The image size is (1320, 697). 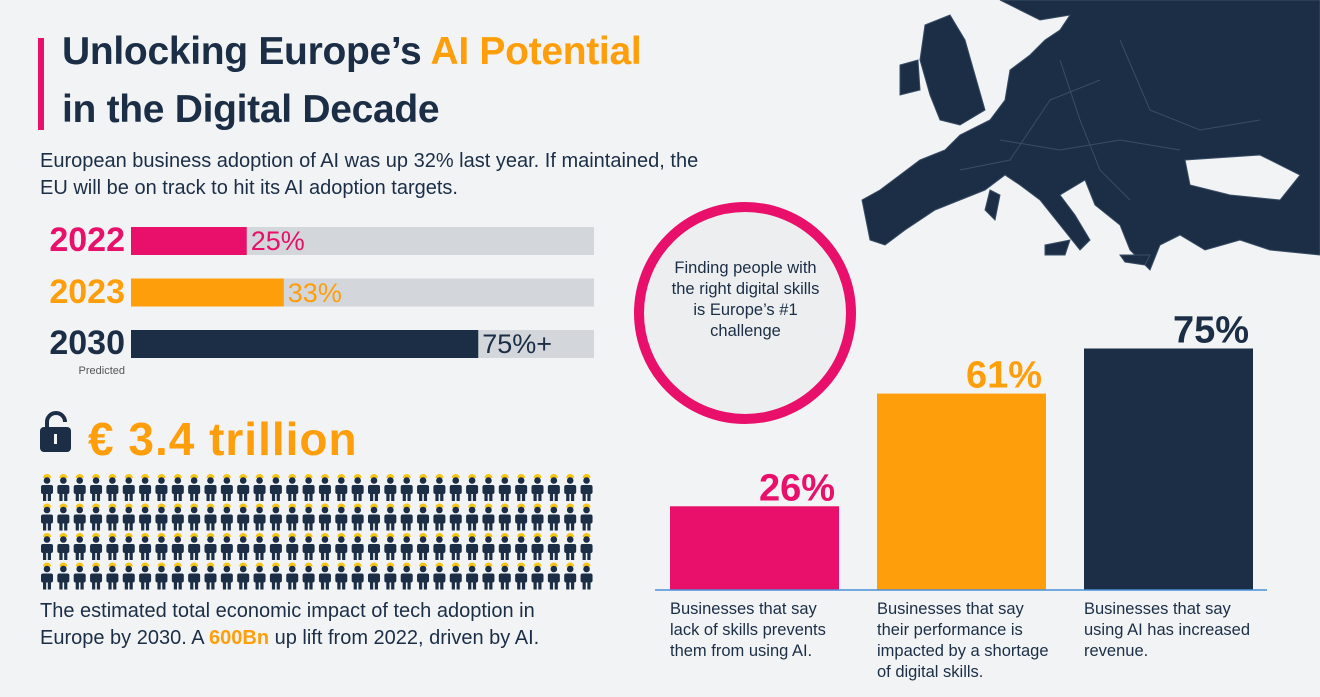 What do you see at coordinates (246, 51) in the screenshot?
I see `title-part: Unlocking Europe’s` at bounding box center [246, 51].